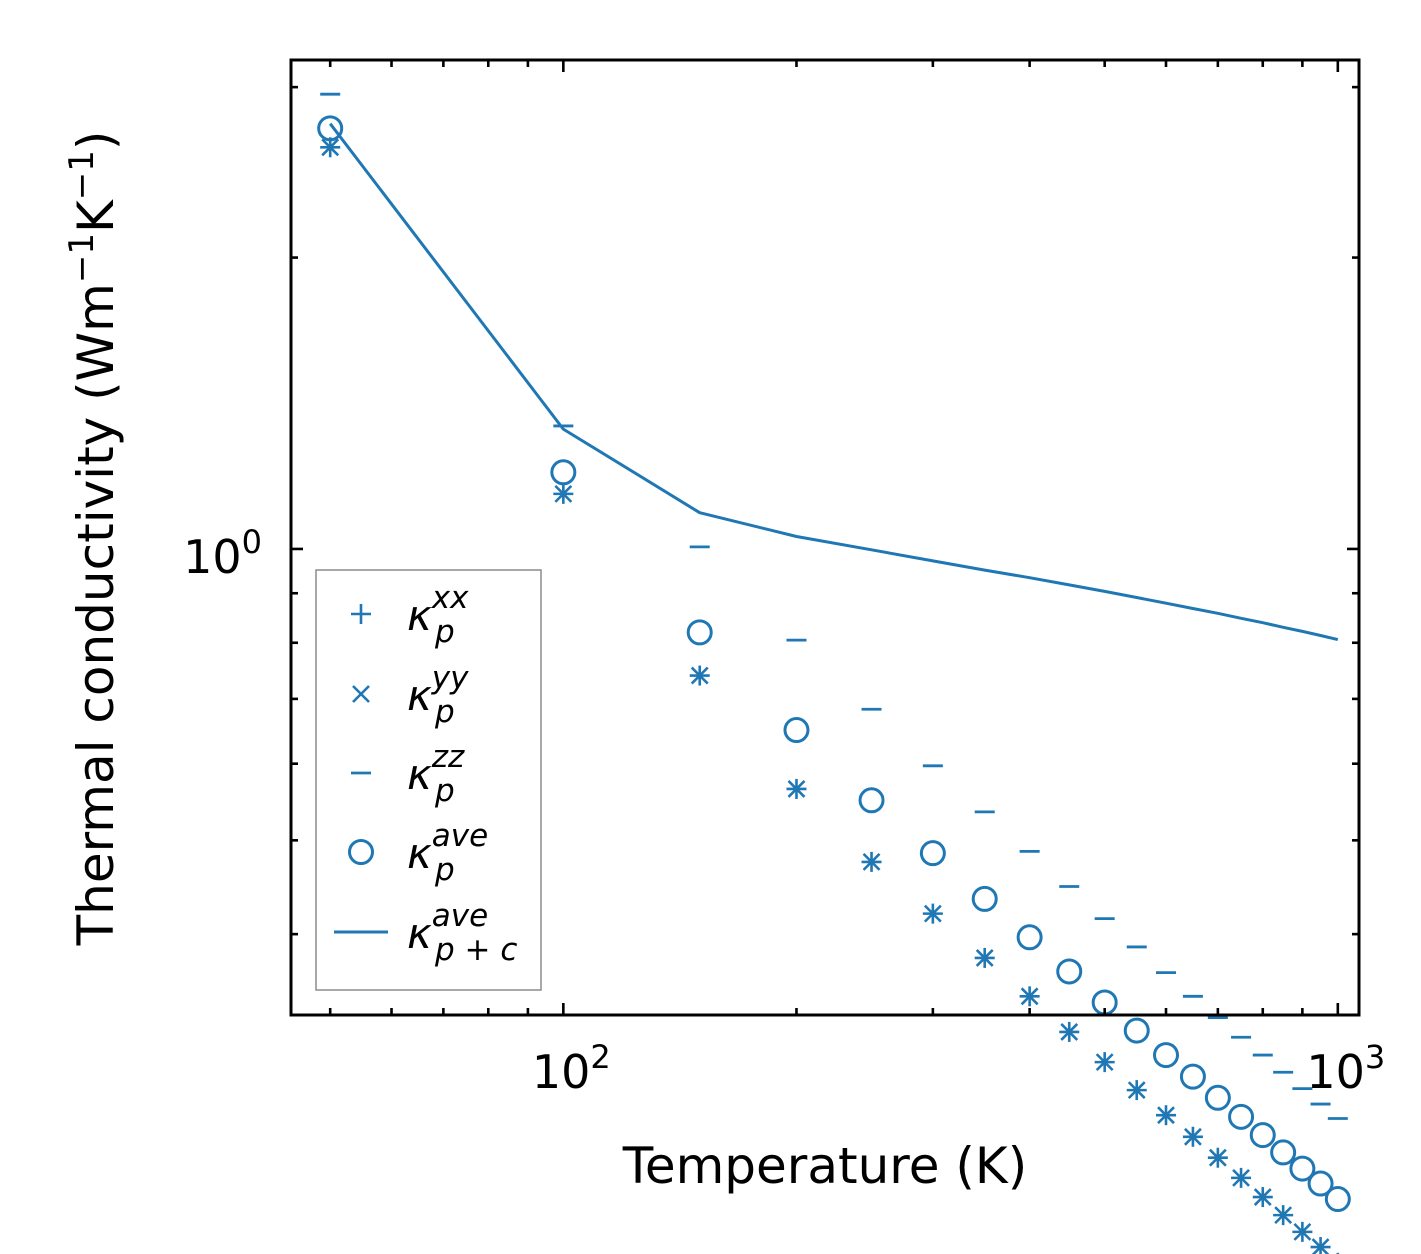  I want to click on x-tick-label-100-base: 10, so click(561, 1072).